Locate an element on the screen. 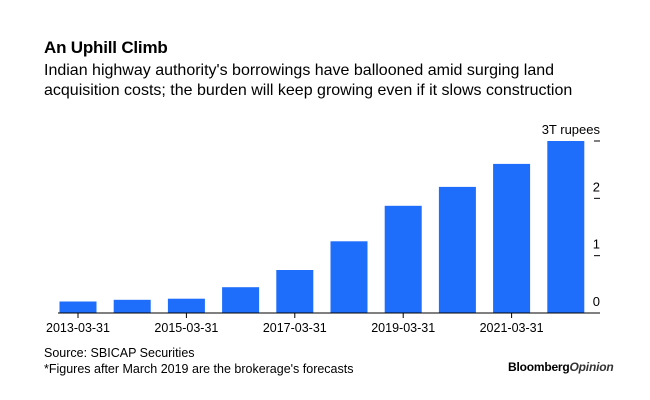 The image size is (650, 400). x-tick-label: 2015-03-31 is located at coordinates (186, 328).